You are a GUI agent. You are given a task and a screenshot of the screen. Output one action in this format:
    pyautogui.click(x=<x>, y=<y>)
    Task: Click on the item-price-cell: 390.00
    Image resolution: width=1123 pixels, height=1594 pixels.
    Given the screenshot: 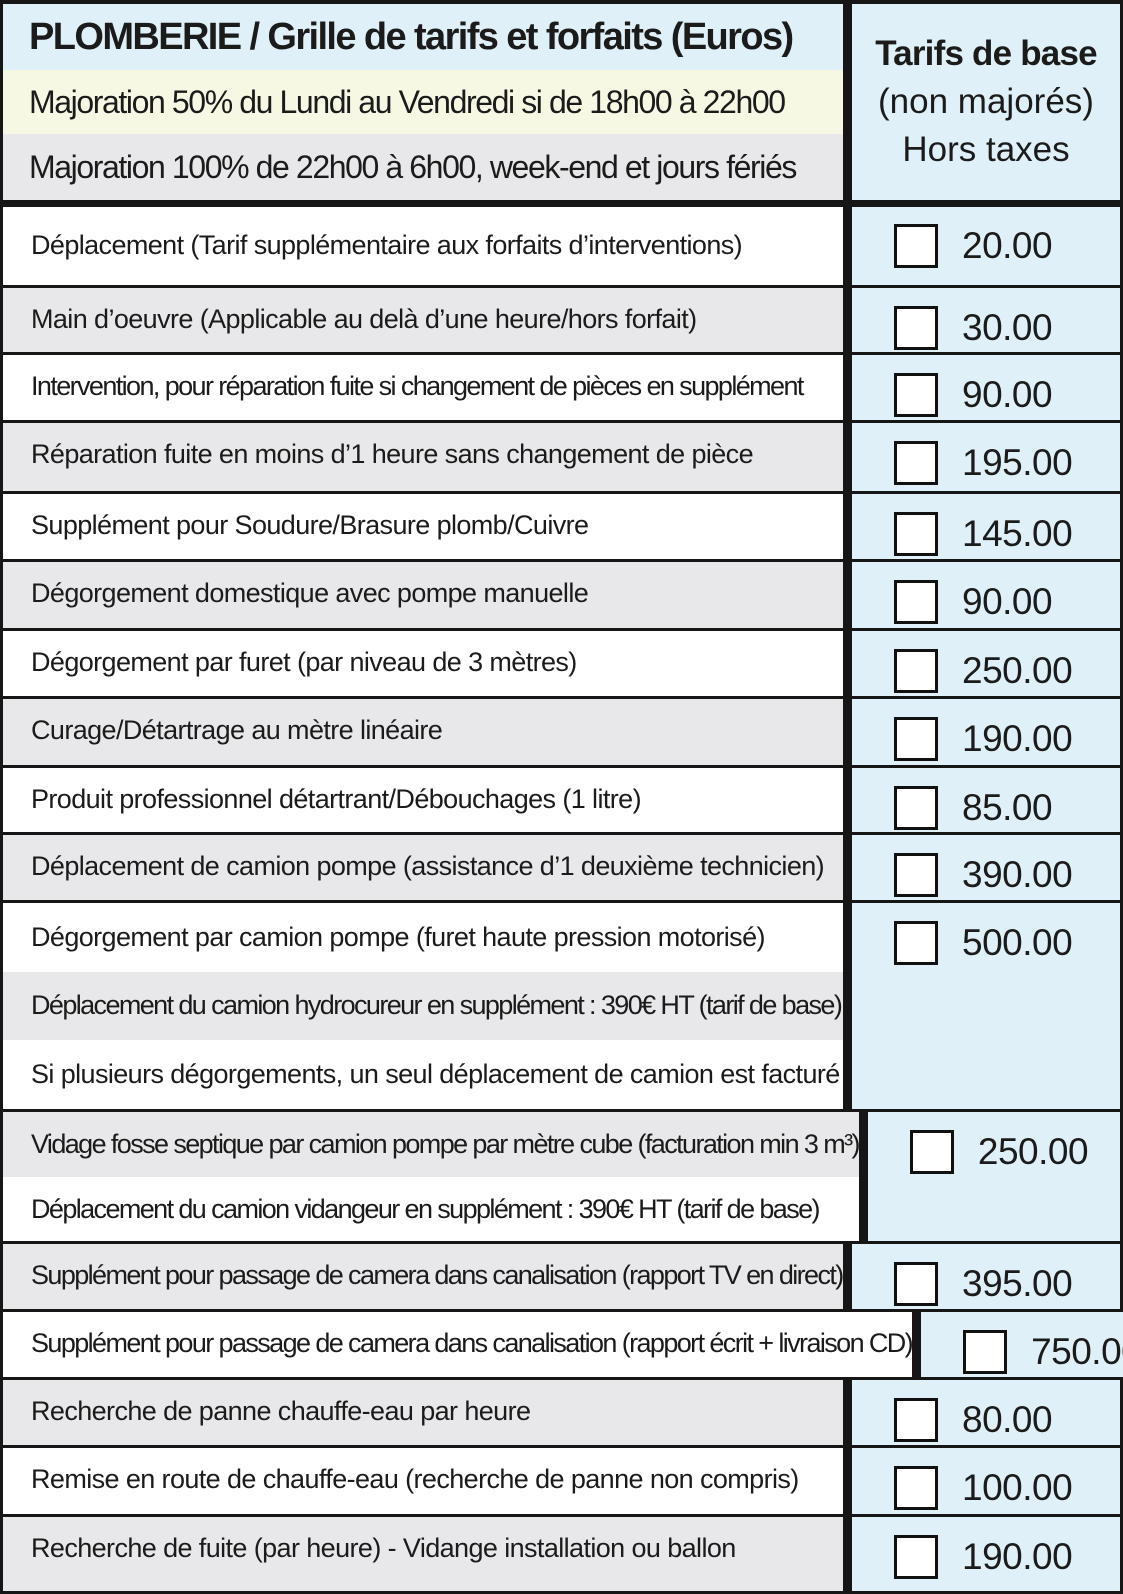 What is the action you would take?
    pyautogui.click(x=986, y=868)
    